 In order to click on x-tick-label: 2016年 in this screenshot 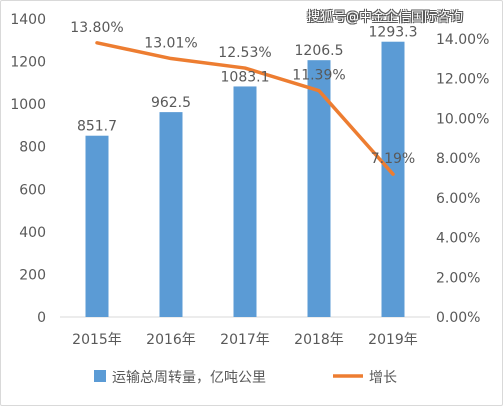, I will do `click(171, 340)`.